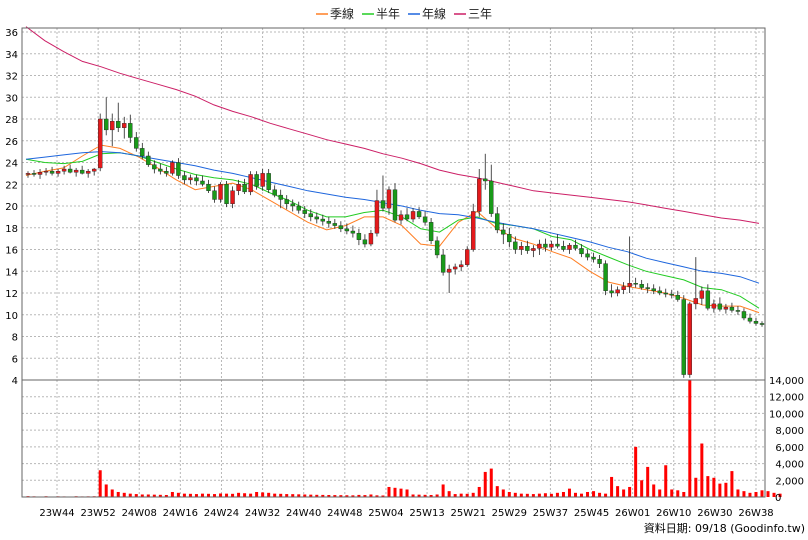 The height and width of the screenshot is (540, 808). What do you see at coordinates (404, 13) in the screenshot?
I see `legend: 季線 半年 年線 三年` at bounding box center [404, 13].